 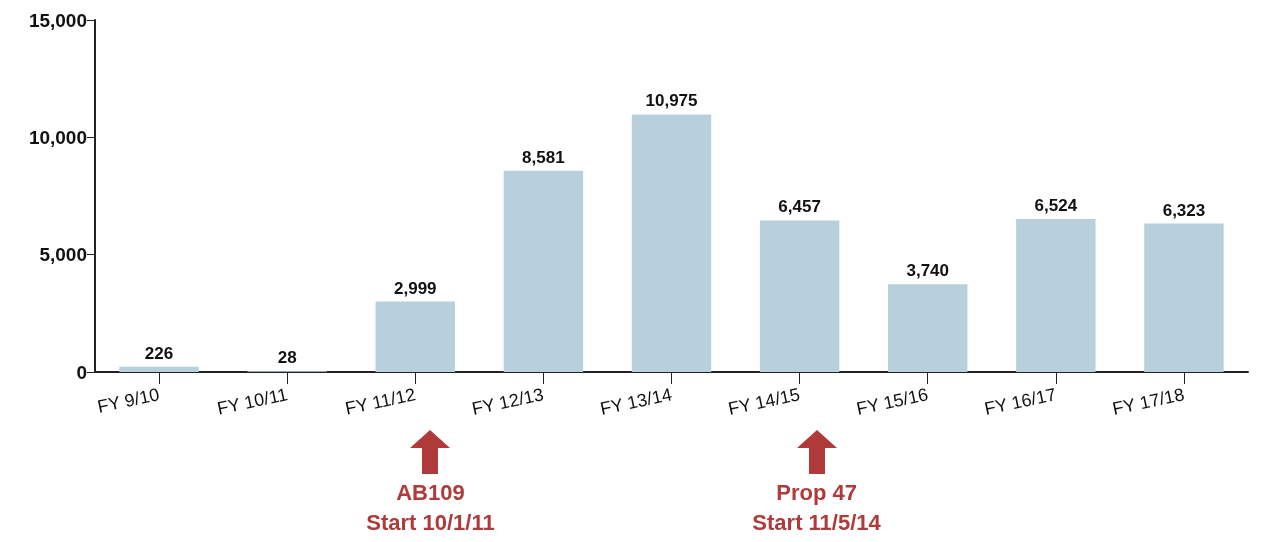 What do you see at coordinates (128, 400) in the screenshot?
I see `x-tick-label: FY 9/10` at bounding box center [128, 400].